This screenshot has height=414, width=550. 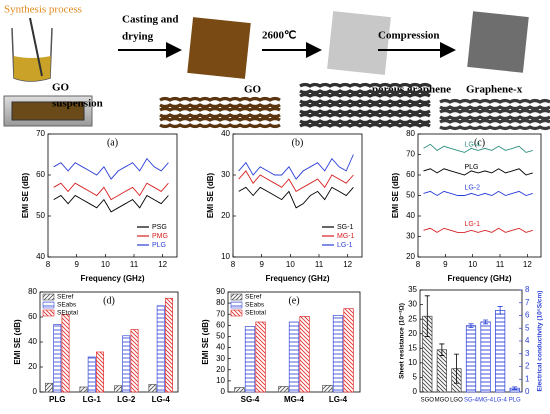 What do you see at coordinates (150, 20) in the screenshot?
I see `step-label: Casting and` at bounding box center [150, 20].